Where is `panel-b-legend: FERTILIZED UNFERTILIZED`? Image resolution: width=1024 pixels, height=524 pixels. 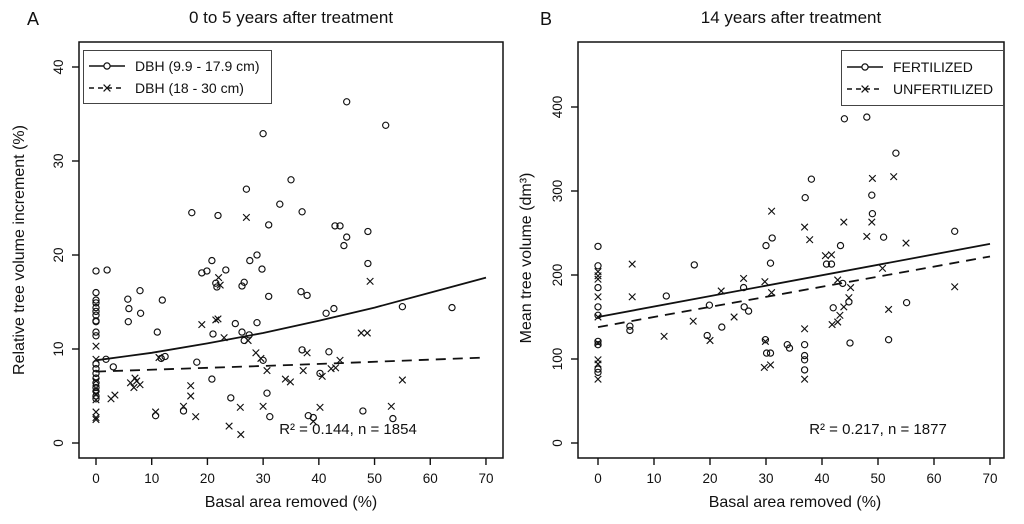
panel-b-legend: FERTILIZED UNFERTILIZED is located at coordinates (922, 78).